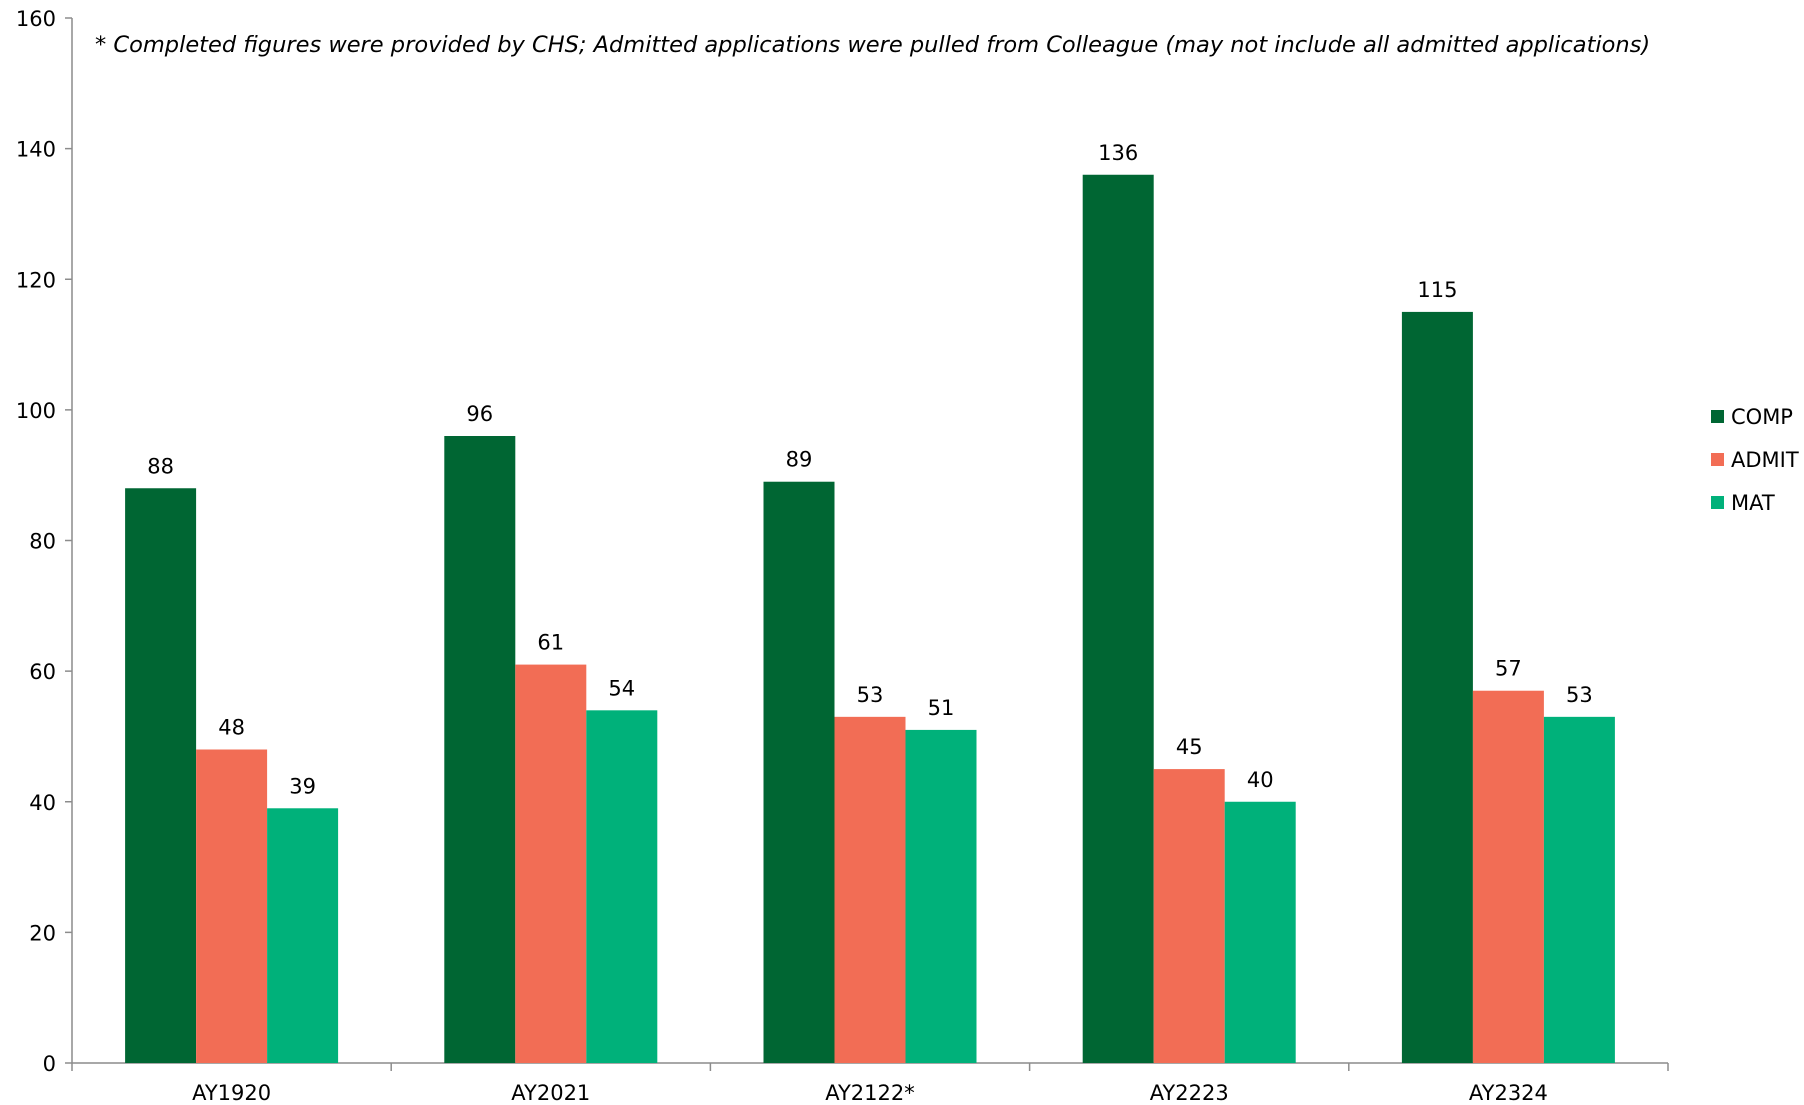  Describe the element at coordinates (36, 411) in the screenshot. I see `y-tick-label: 100` at that location.